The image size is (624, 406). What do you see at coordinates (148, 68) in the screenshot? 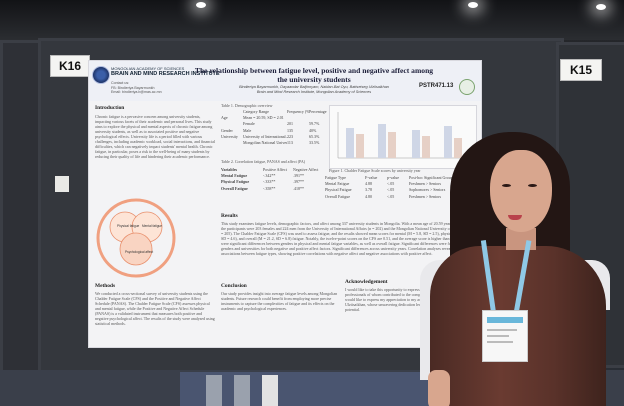
I see `institution-line1: MONGOLIAN ACADEMY OF SCIENCES` at bounding box center [148, 68].